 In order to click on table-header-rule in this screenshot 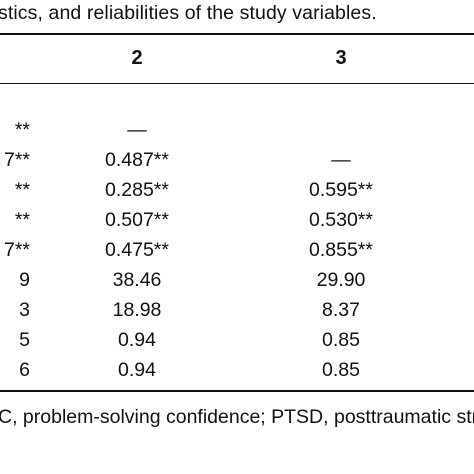, I will do `click(237, 83)`.